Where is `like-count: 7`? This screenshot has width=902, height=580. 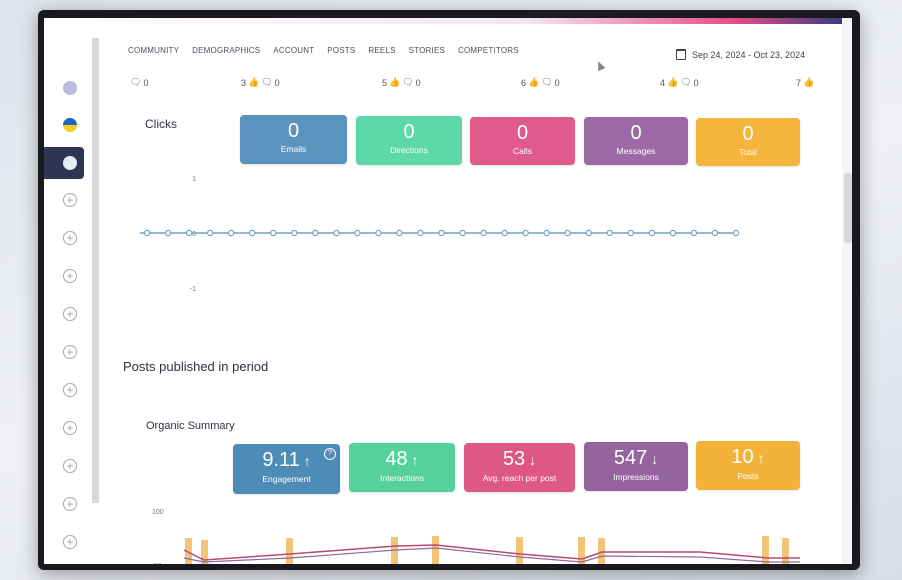
like-count: 7 is located at coordinates (799, 82).